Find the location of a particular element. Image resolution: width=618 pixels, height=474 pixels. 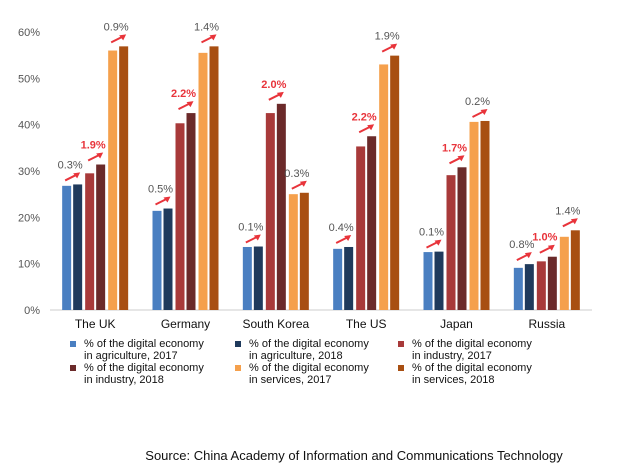

legend-label: in industry, 2018 is located at coordinates (124, 380).